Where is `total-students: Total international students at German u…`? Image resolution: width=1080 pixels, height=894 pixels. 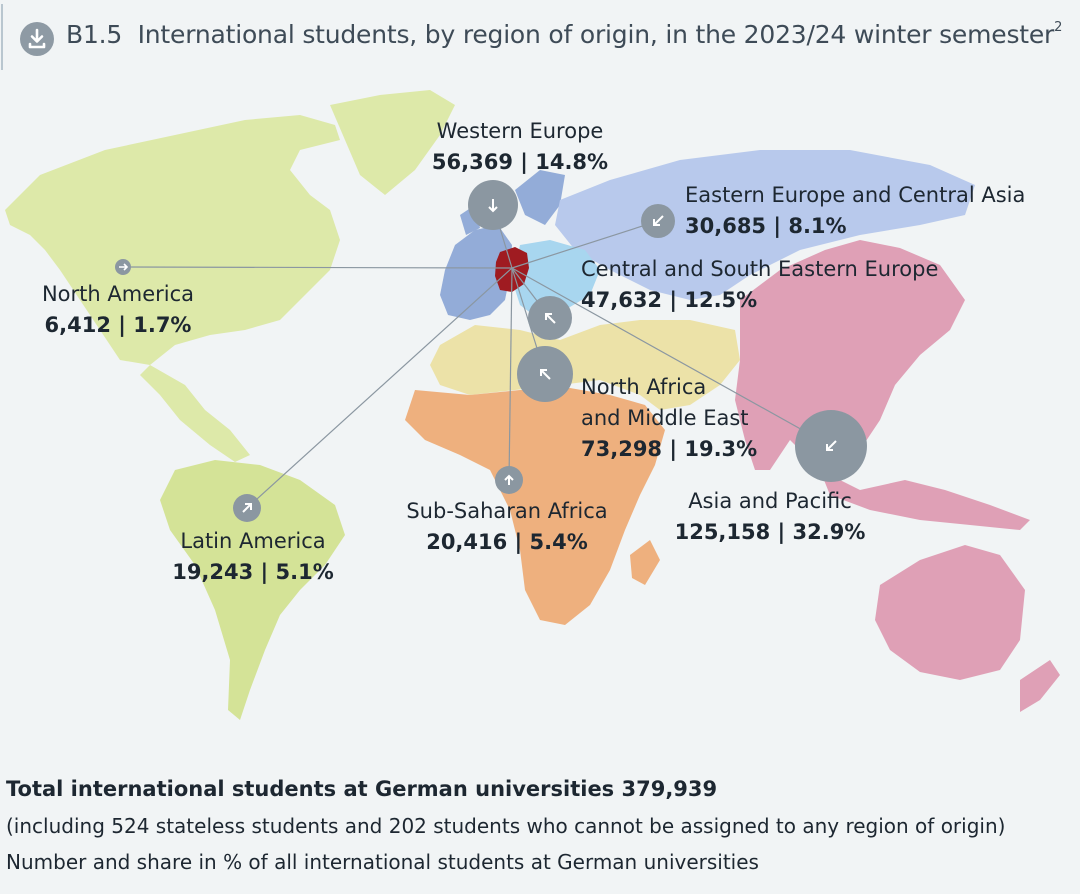 total-students: Total international students at German u… is located at coordinates (362, 789).